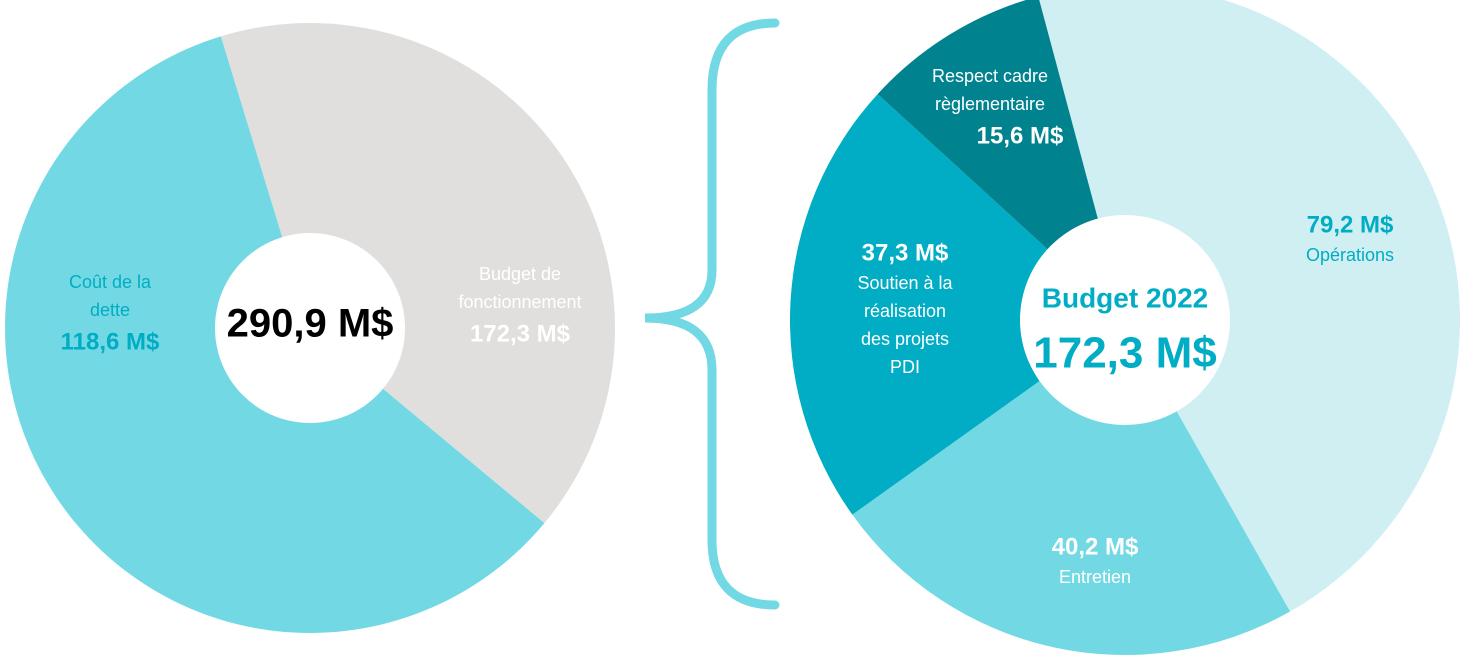 The image size is (1460, 657). What do you see at coordinates (905, 252) in the screenshot?
I see `slice-value: 37,3 M$` at bounding box center [905, 252].